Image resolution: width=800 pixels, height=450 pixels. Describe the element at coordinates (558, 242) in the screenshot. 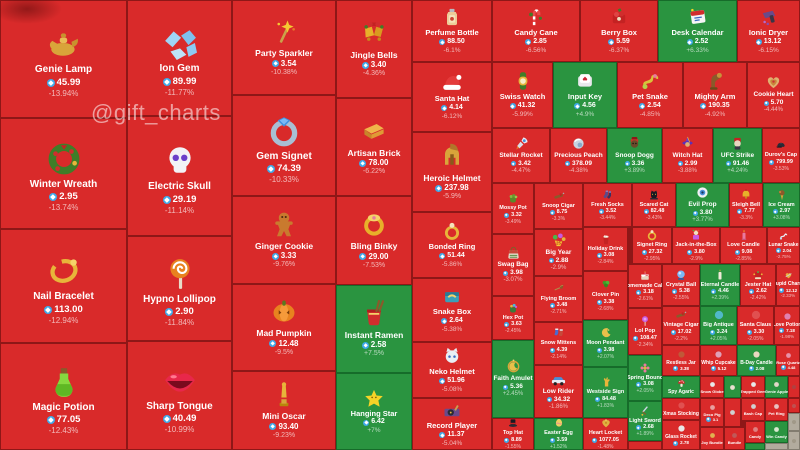

I see `svg-text: 25` at that location.